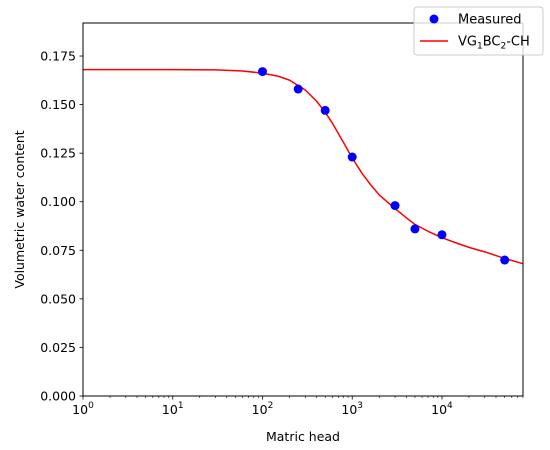 This screenshot has width=550, height=450. What do you see at coordinates (181, 406) in the screenshot?
I see `x-tick-label-exponent: 1` at bounding box center [181, 406].